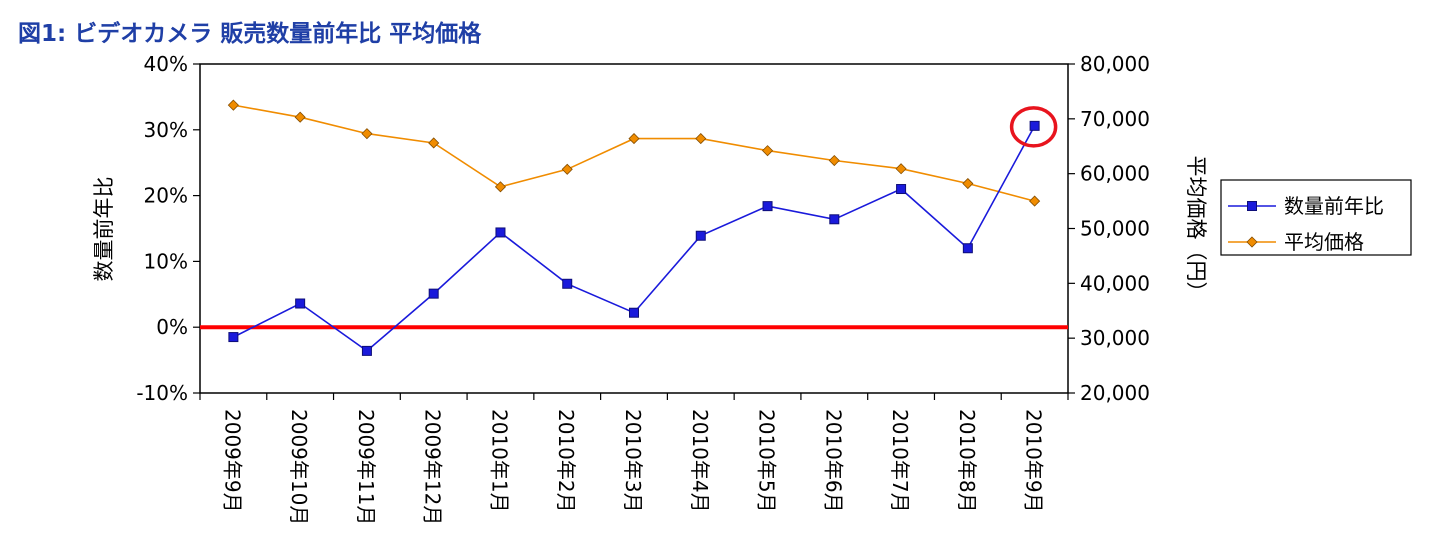 This screenshot has width=1431, height=539. I want to click on left-tick-label: 10%, so click(166, 261).